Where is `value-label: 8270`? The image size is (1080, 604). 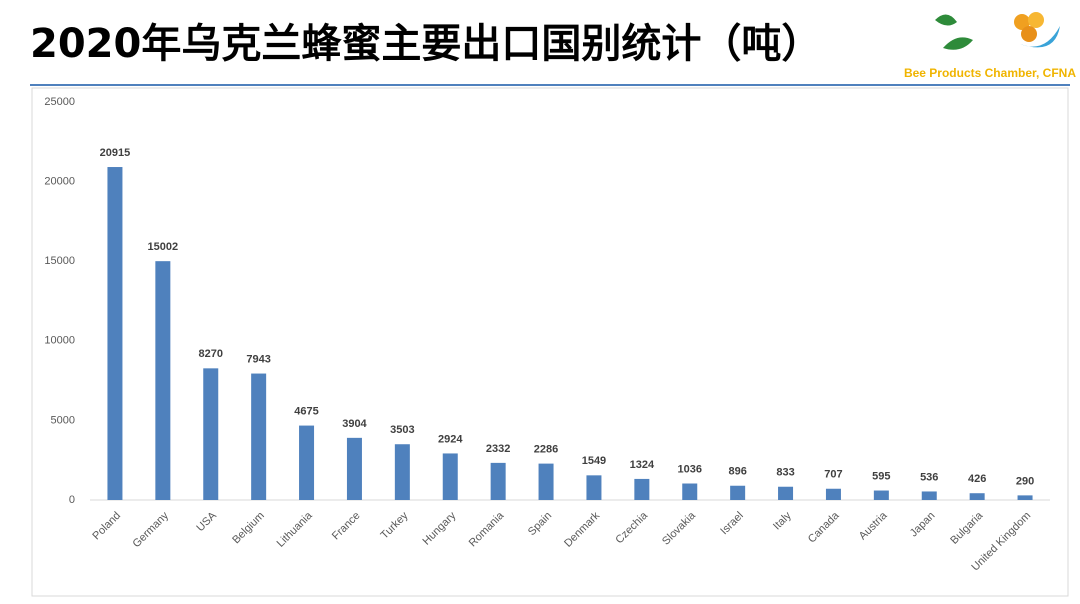 value-label: 8270 is located at coordinates (211, 354).